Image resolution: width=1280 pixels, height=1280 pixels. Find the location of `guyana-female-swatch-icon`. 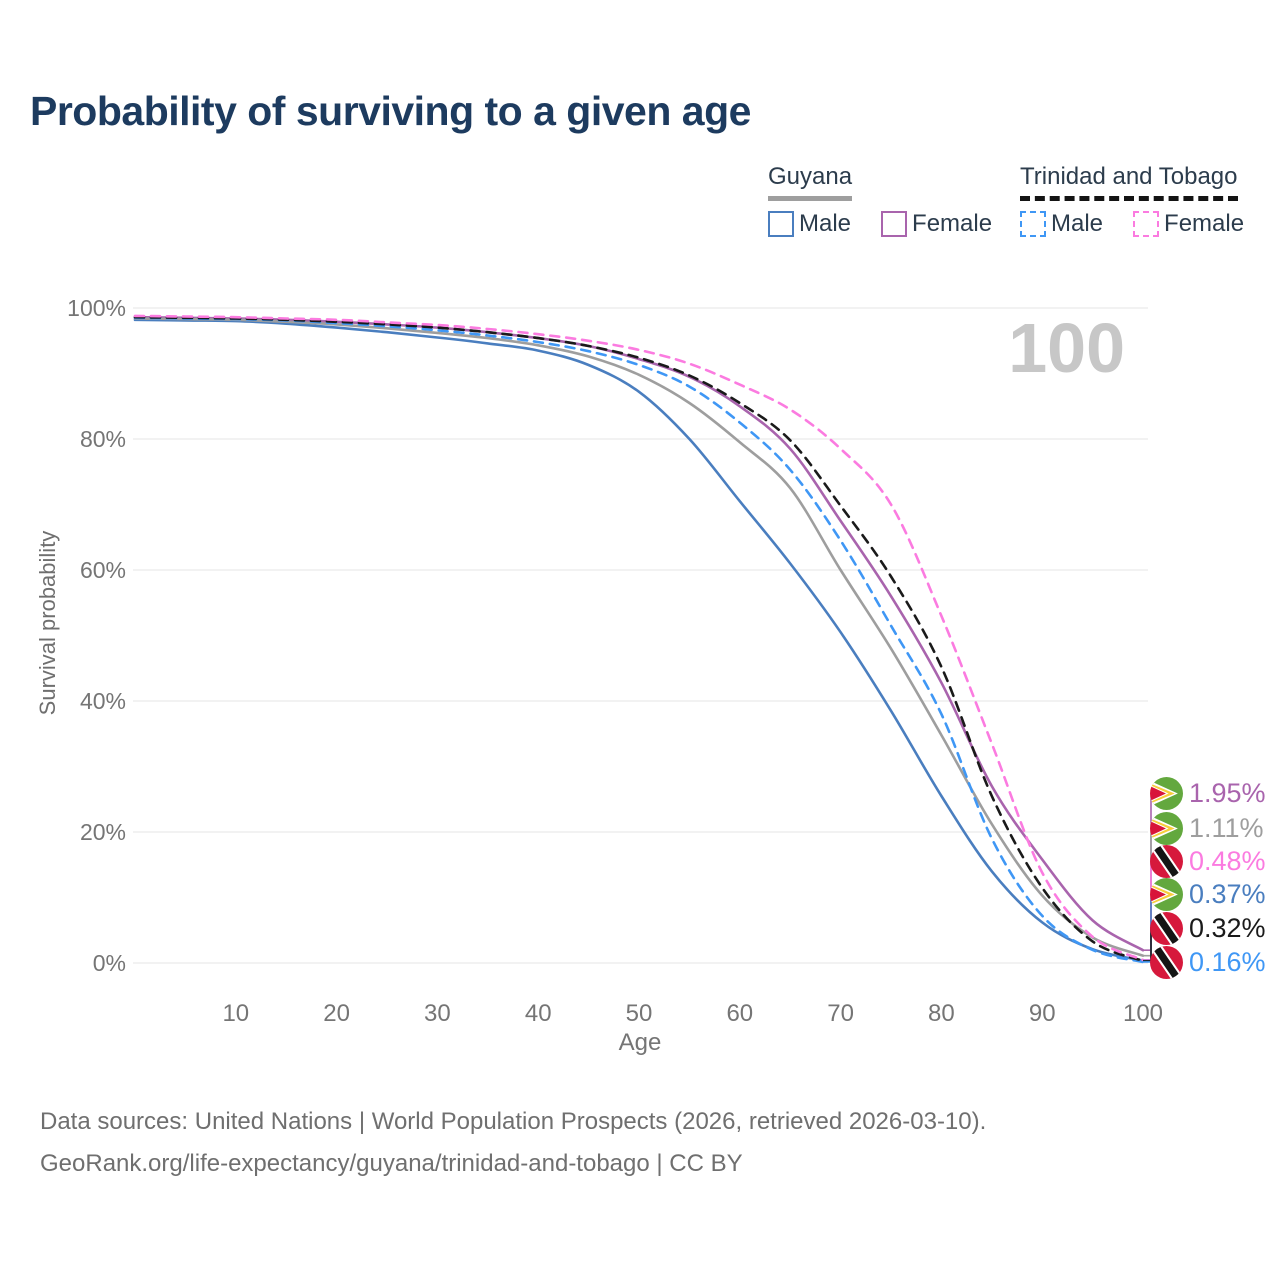

guyana-female-swatch-icon is located at coordinates (894, 224).